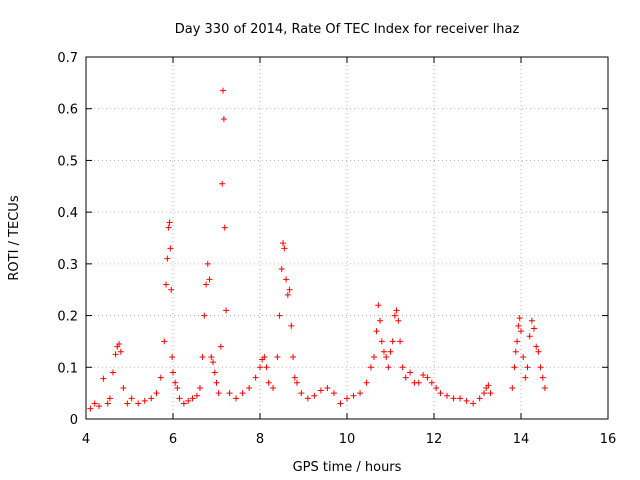 Image resolution: width=640 pixels, height=480 pixels. I want to click on x-tick-label: 10, so click(347, 439).